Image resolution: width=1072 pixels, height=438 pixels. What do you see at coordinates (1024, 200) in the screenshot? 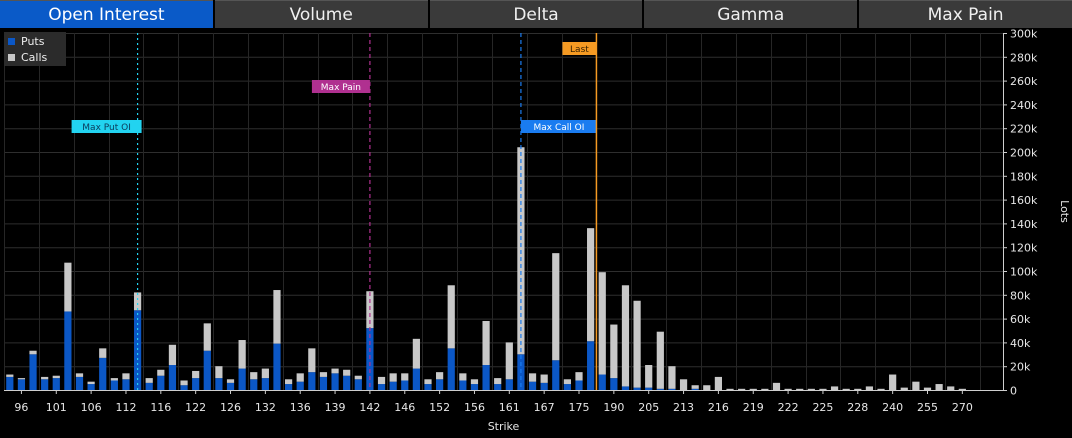
I see `y-tick-label: 160k` at bounding box center [1024, 200].